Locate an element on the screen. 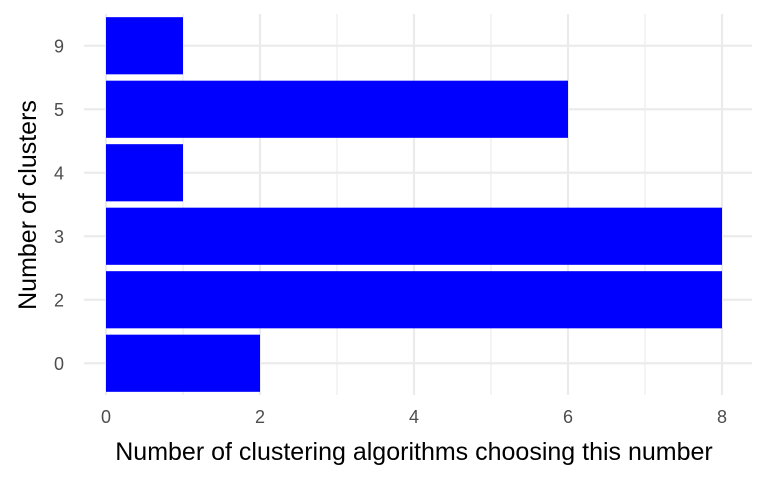 The image size is (768, 485). y-axis-title: Number of clusters is located at coordinates (28, 205).